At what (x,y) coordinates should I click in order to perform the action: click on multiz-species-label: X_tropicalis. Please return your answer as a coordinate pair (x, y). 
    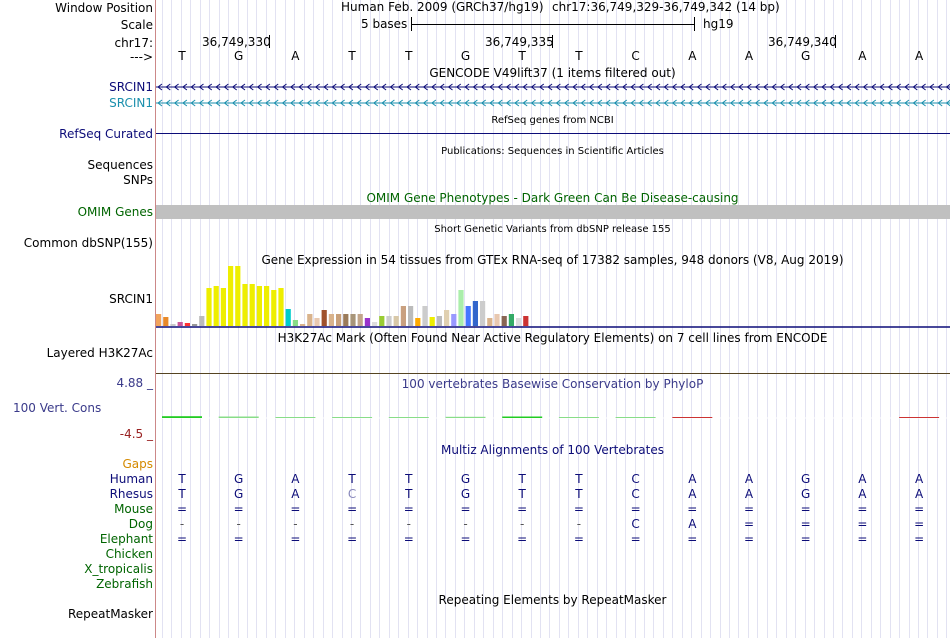
    Looking at the image, I should click on (118, 569).